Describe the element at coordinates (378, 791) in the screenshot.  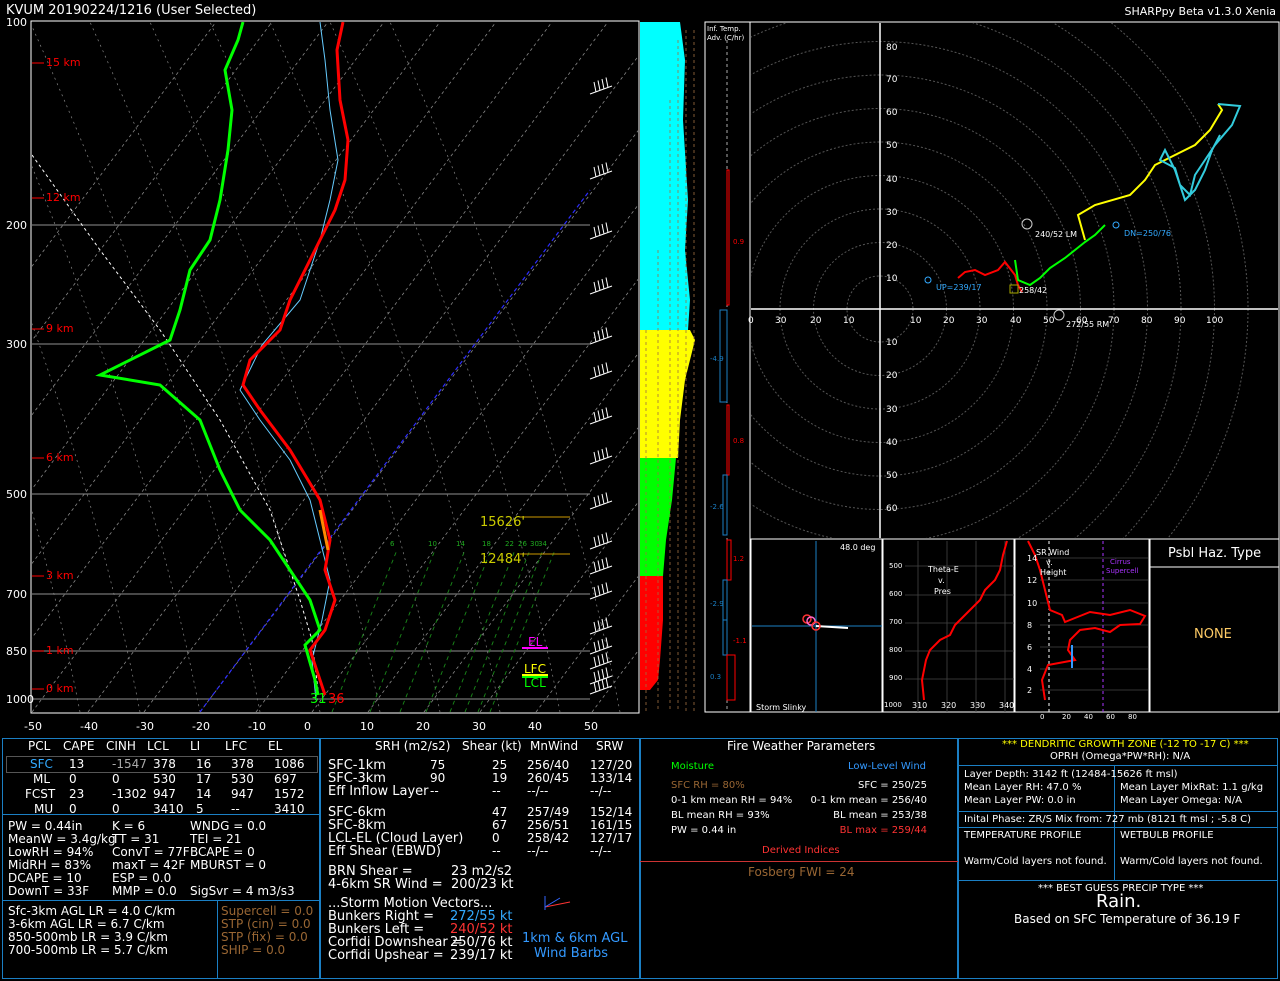
I see `kin-cell: Eff Inflow Layer` at that location.